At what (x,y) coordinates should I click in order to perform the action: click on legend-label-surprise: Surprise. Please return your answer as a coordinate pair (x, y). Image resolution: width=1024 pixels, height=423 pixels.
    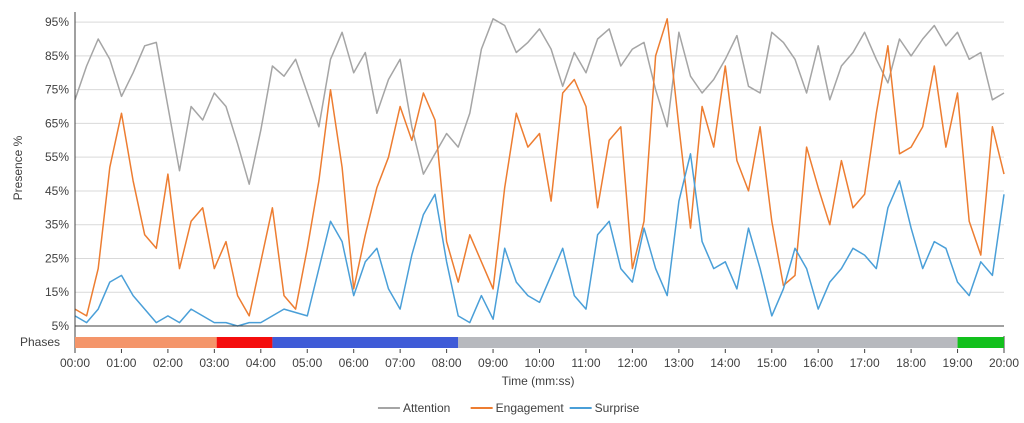
    Looking at the image, I should click on (617, 408).